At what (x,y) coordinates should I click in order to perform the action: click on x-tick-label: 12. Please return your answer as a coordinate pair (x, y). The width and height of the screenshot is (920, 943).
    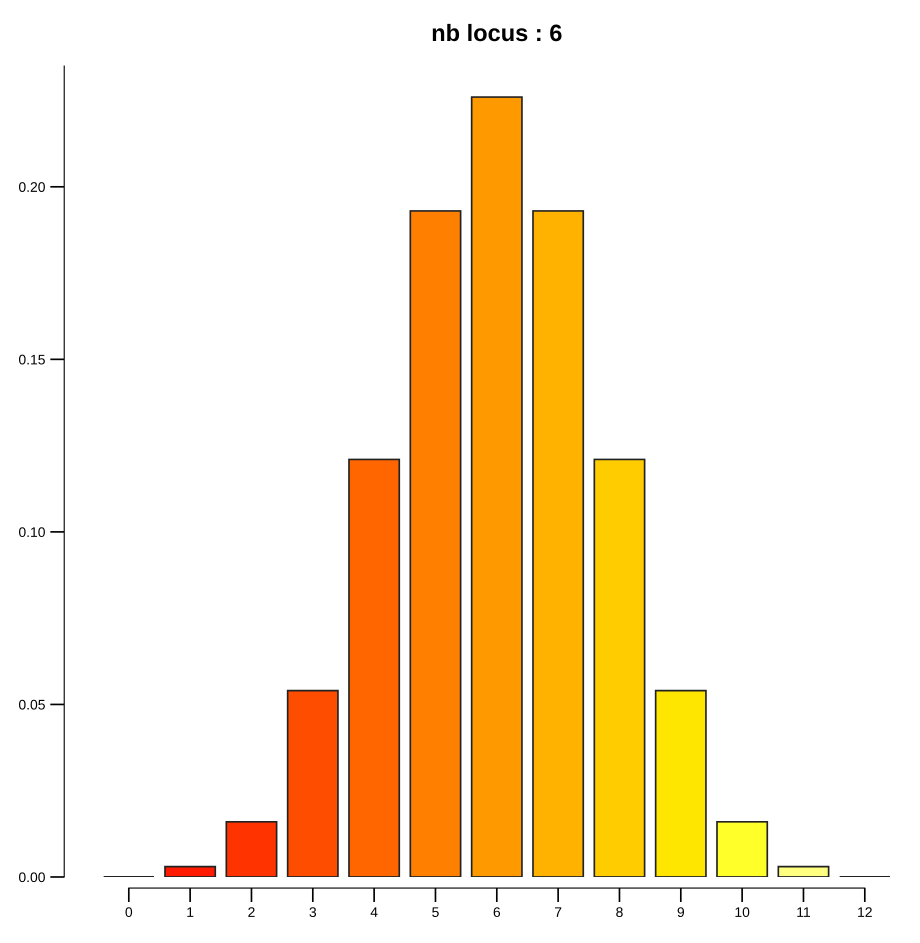
    Looking at the image, I should click on (865, 912).